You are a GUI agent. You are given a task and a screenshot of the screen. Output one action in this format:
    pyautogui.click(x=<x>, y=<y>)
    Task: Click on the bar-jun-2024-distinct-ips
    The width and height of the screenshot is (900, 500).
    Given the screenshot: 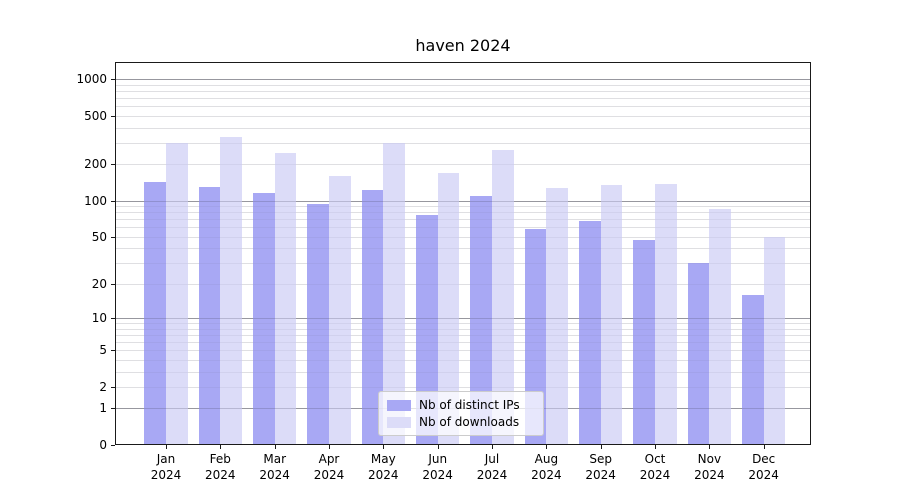 What is the action you would take?
    pyautogui.click(x=427, y=329)
    